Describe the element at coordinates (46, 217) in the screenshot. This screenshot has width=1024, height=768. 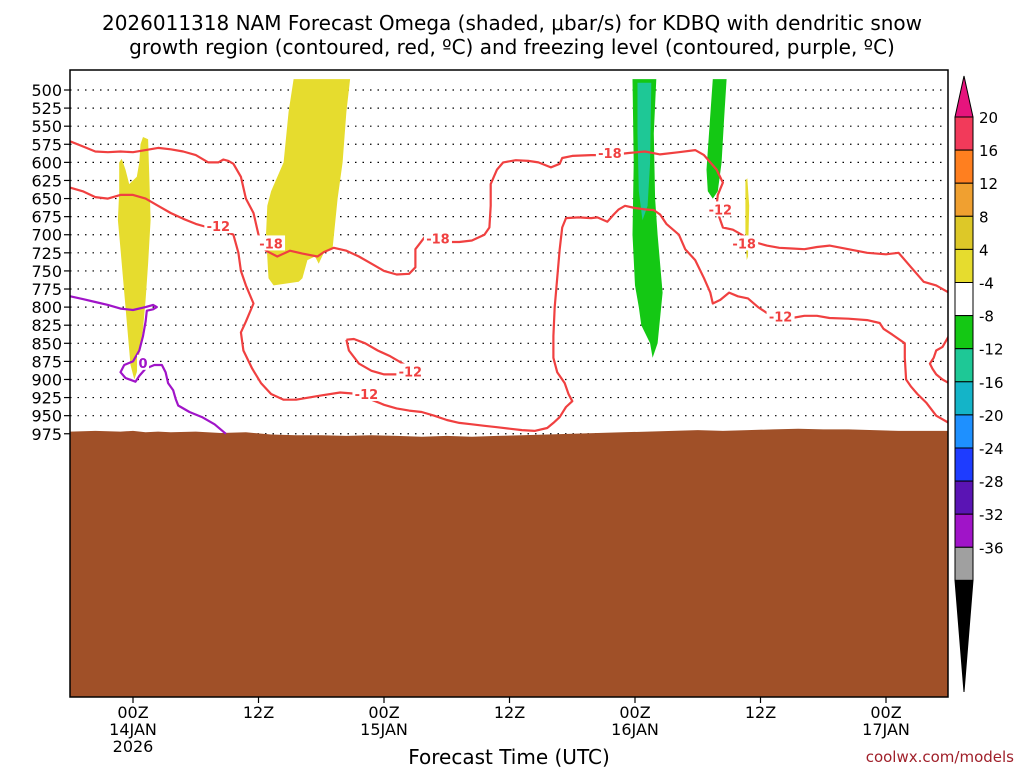
I see `y-tick-label: 675` at that location.